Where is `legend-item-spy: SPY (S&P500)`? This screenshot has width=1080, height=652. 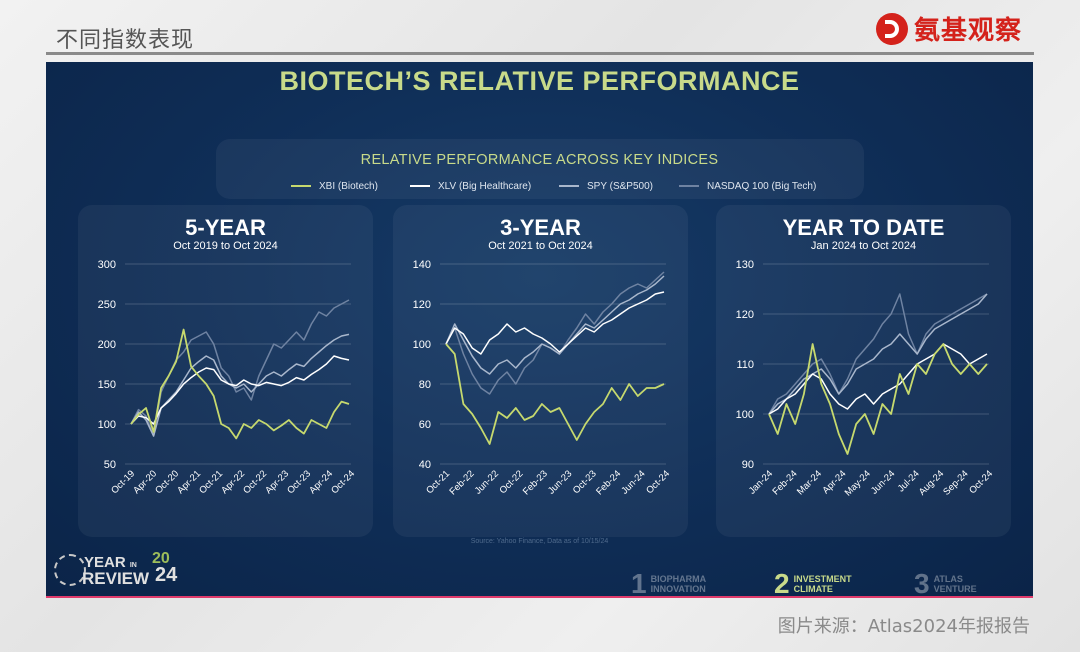
legend-item-spy: SPY (S&P500) is located at coordinates (606, 186).